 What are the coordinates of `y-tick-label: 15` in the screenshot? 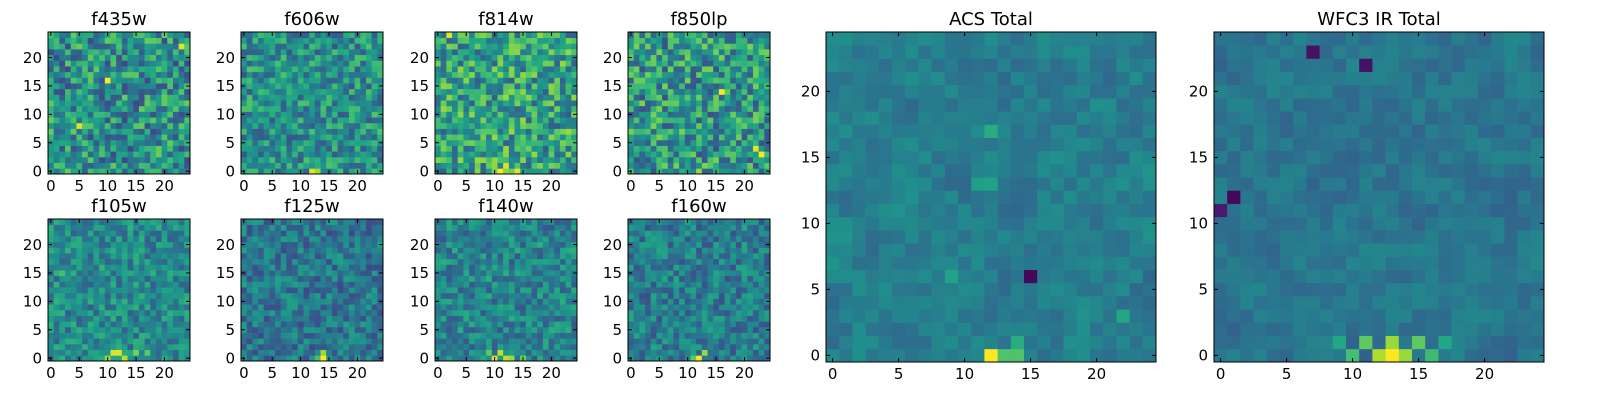 It's located at (32, 86).